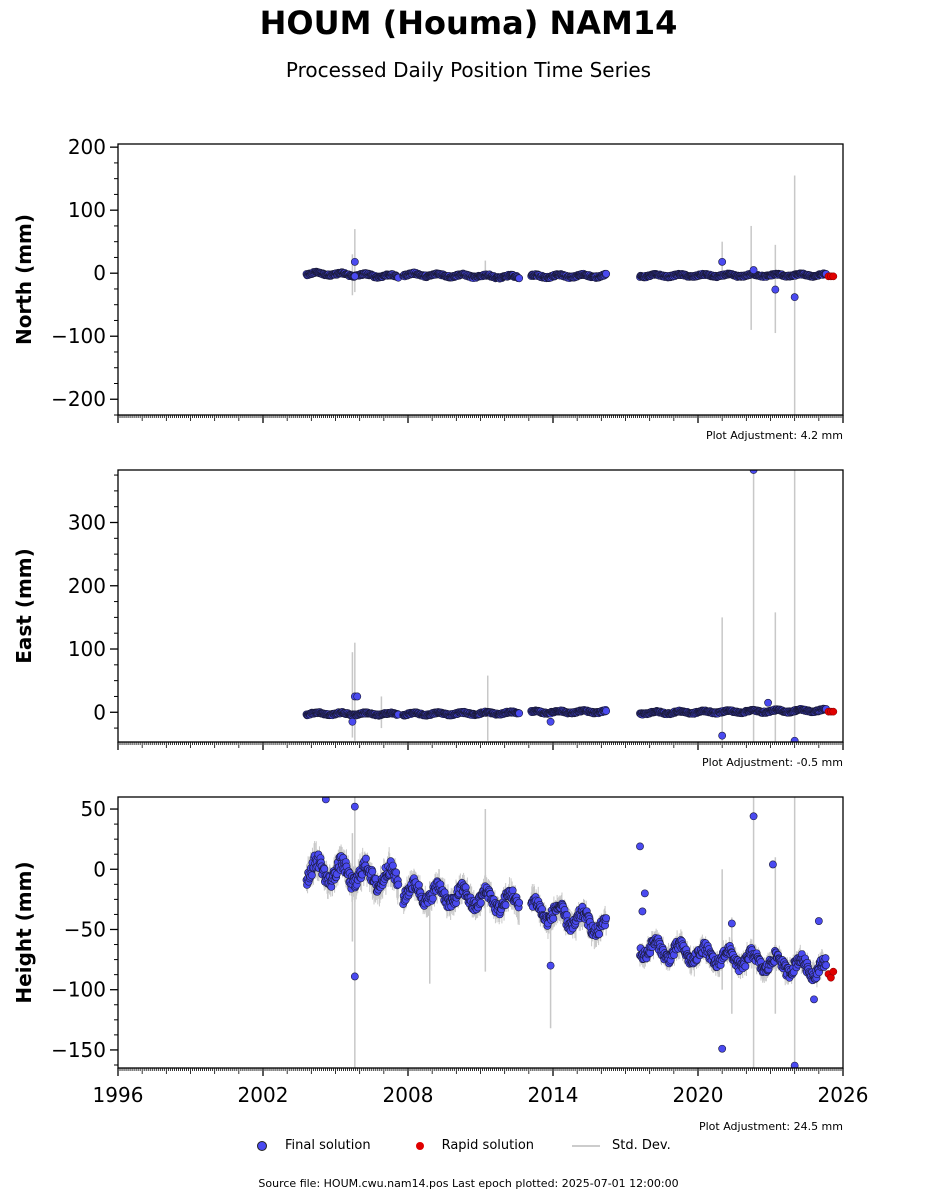 The width and height of the screenshot is (937, 1200). What do you see at coordinates (87, 523) in the screenshot?
I see `y-tick-label: 300` at bounding box center [87, 523].